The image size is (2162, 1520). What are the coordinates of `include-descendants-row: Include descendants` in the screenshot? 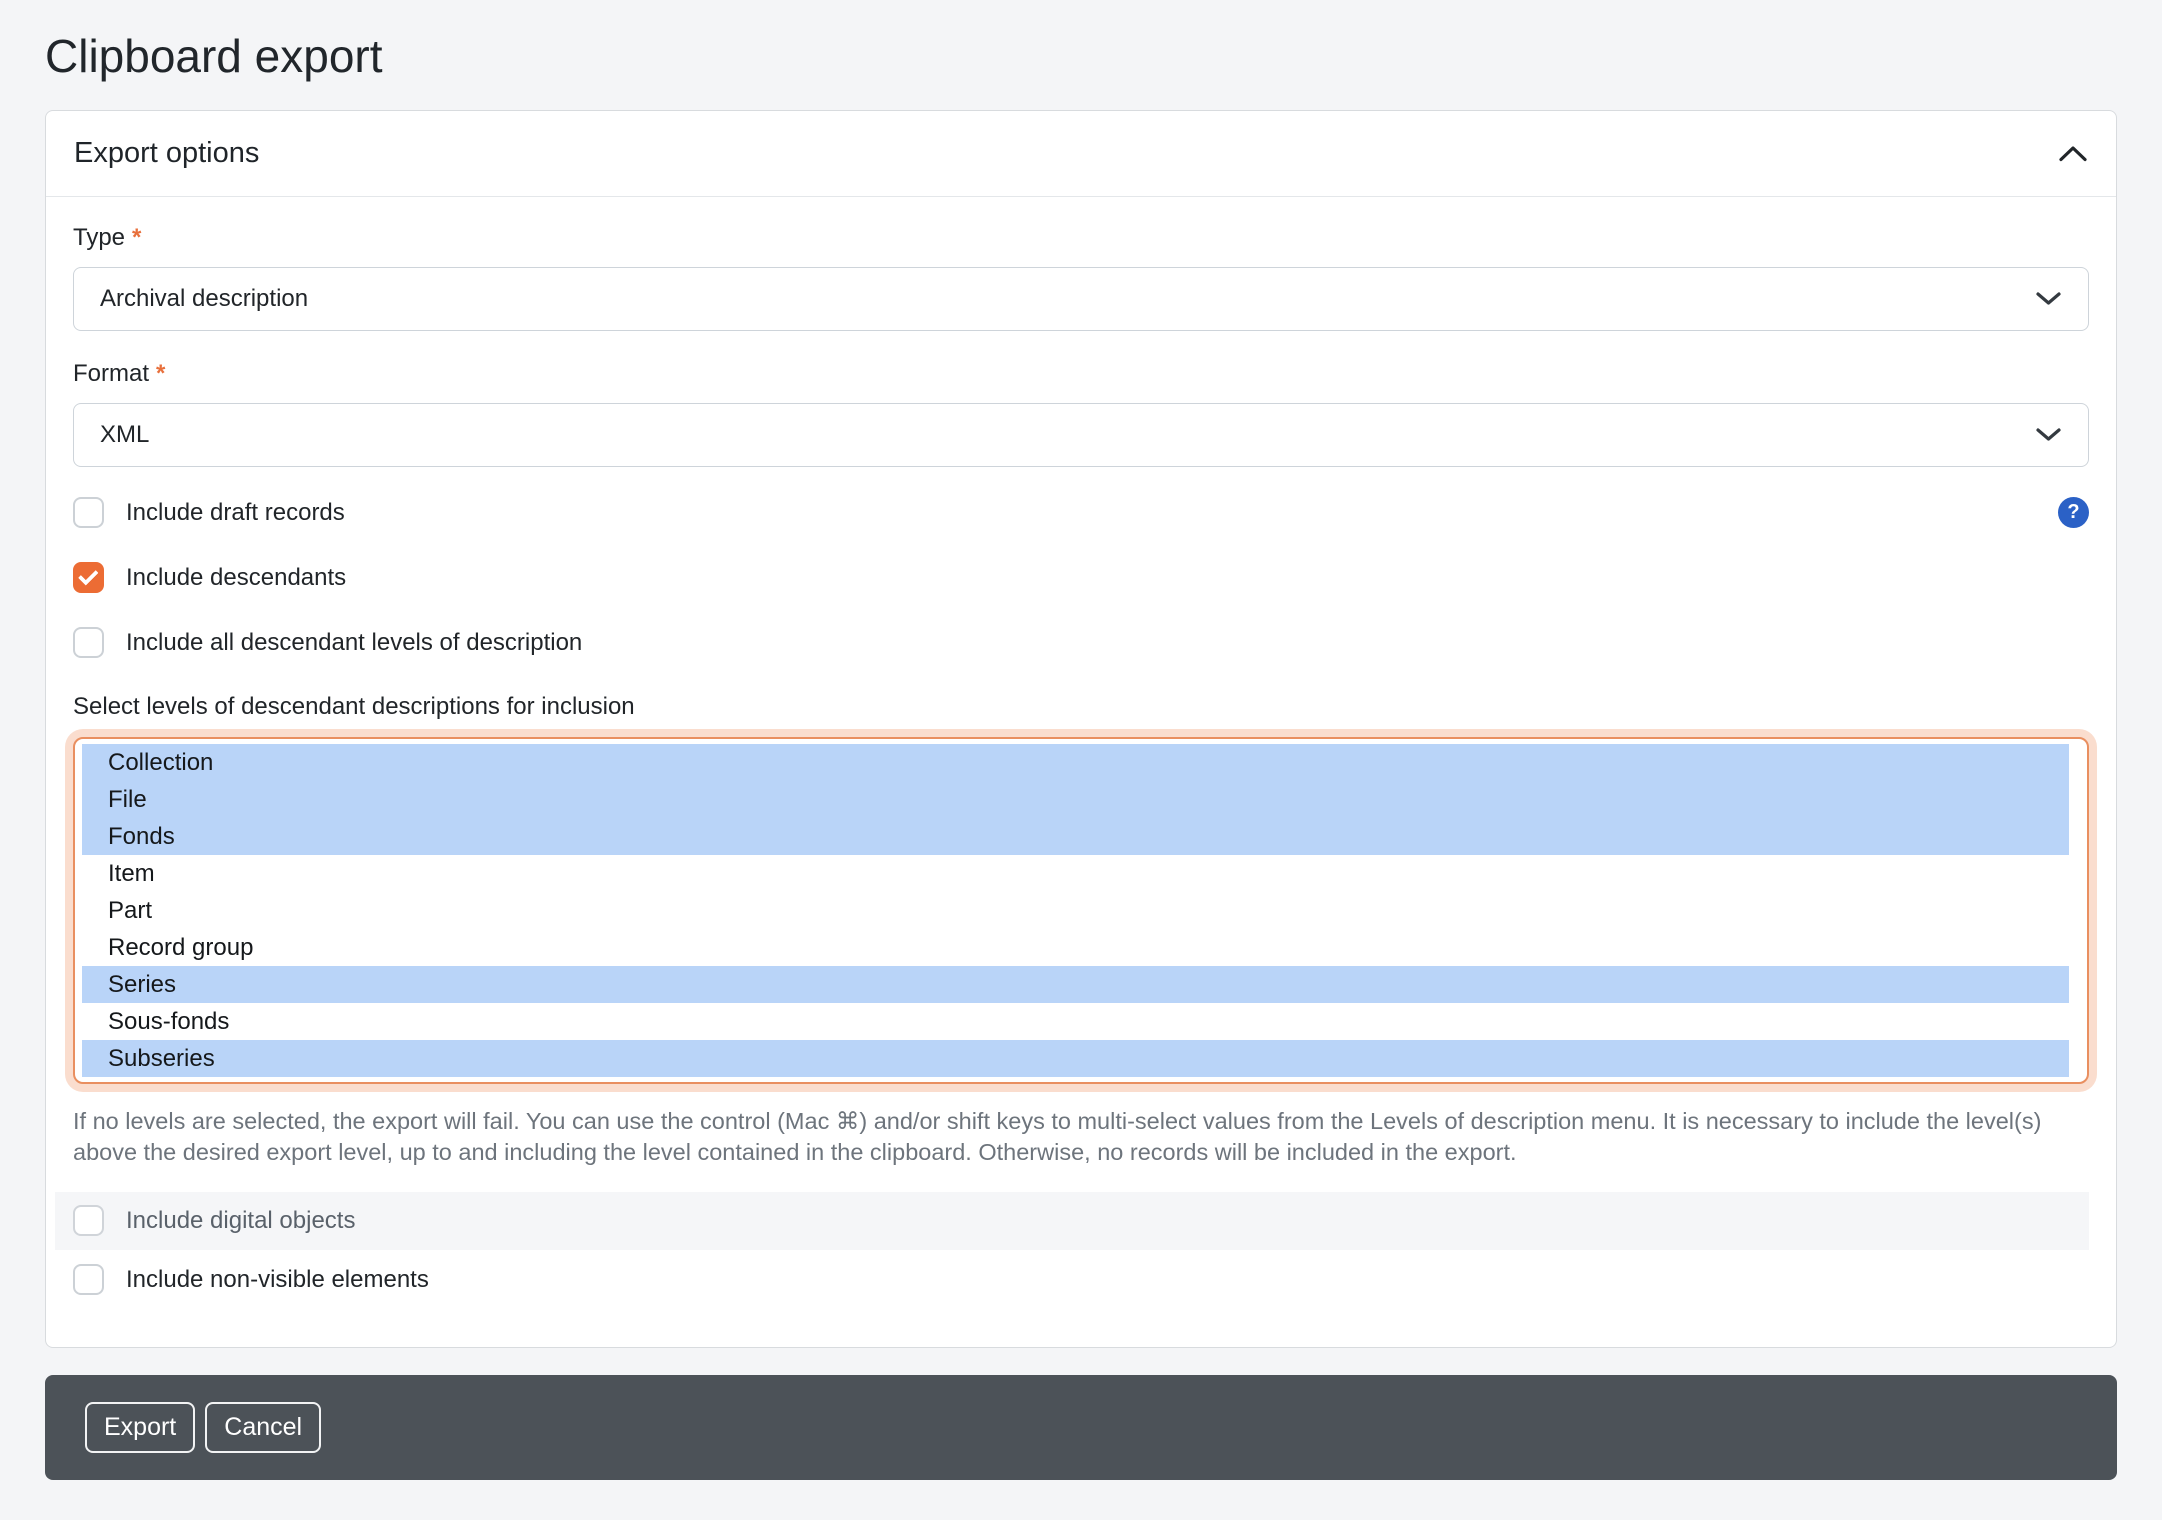 It's located at (1081, 578).